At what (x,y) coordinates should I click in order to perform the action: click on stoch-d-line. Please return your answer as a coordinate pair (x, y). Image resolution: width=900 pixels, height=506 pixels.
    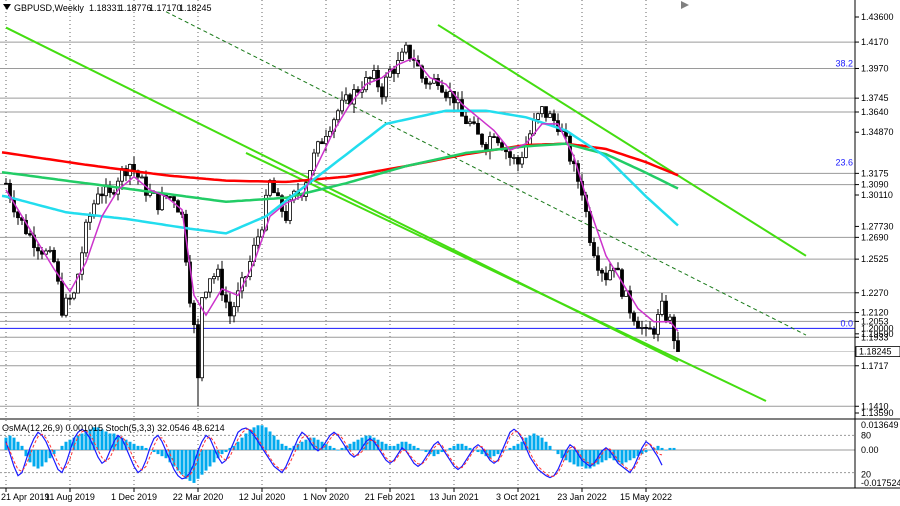
    Looking at the image, I should click on (334, 453).